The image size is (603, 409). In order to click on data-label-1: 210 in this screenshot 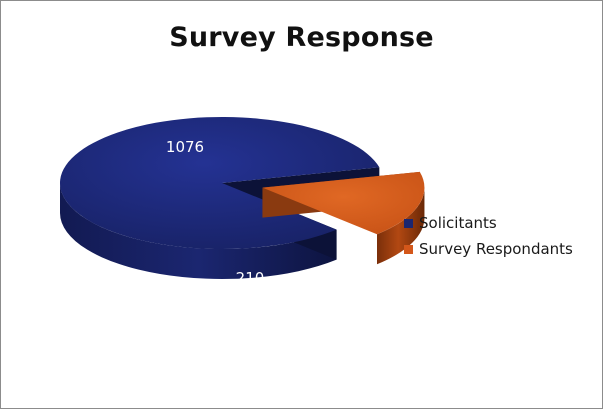, I will do `click(250, 278)`.